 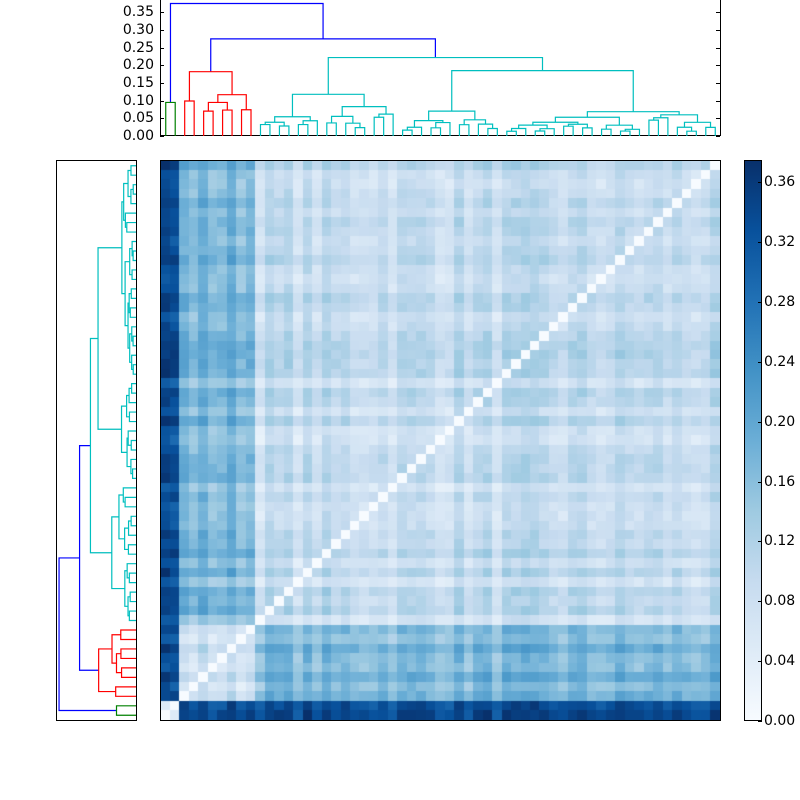 I want to click on top-dendrogram-ytick-label: 0.20, so click(x=138, y=65).